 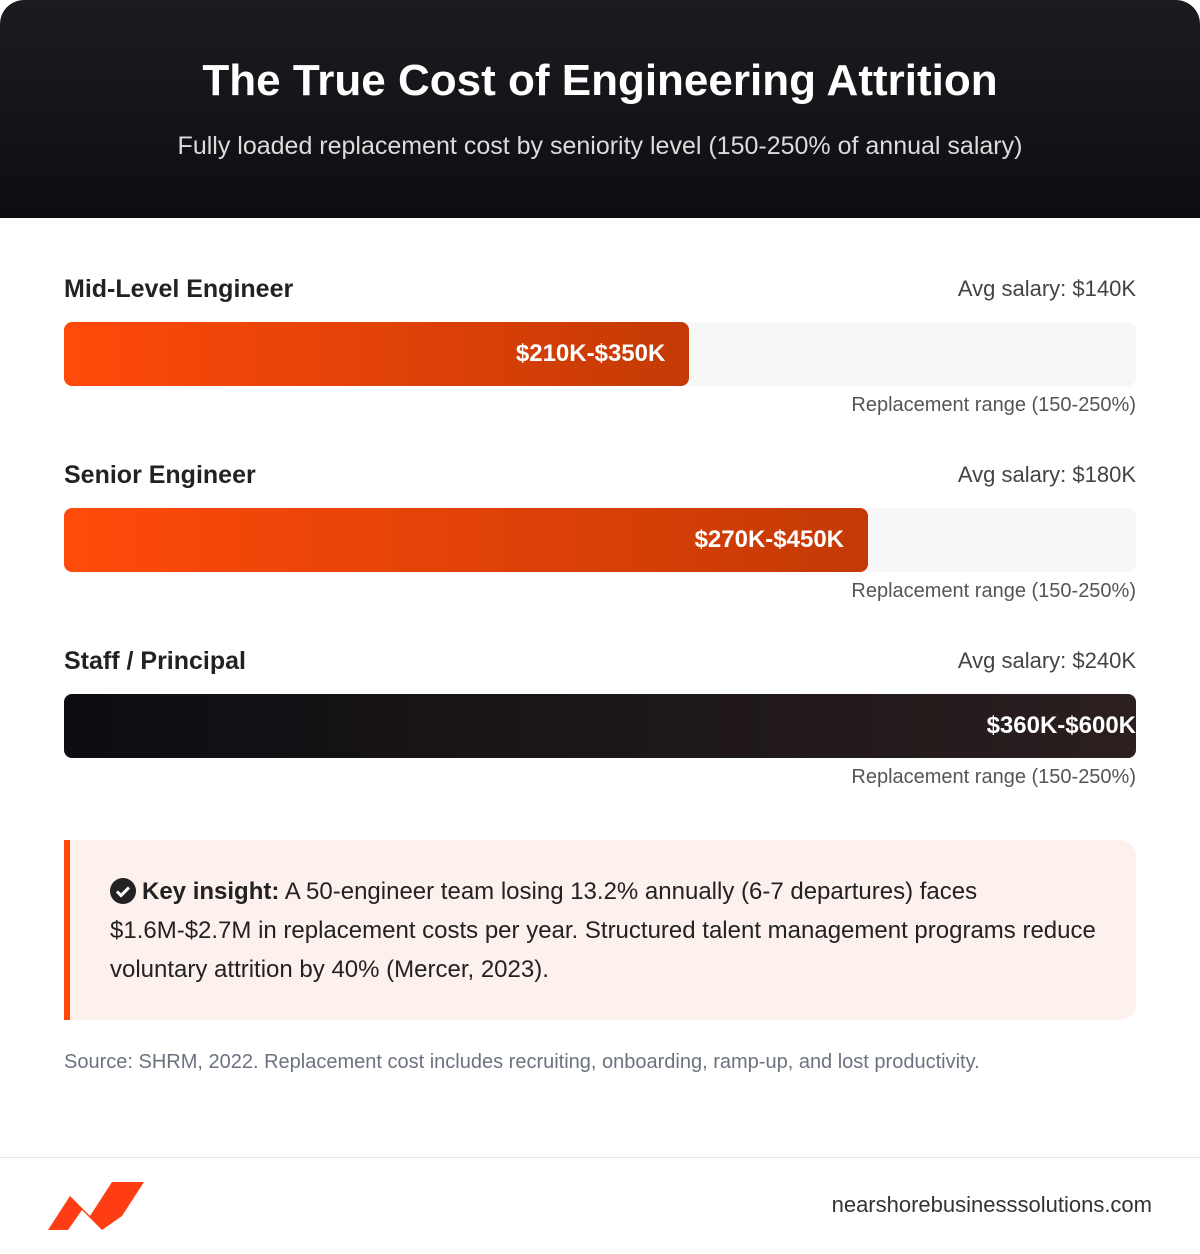 I want to click on salary-label: Avg salary: $140K, so click(x=1046, y=288).